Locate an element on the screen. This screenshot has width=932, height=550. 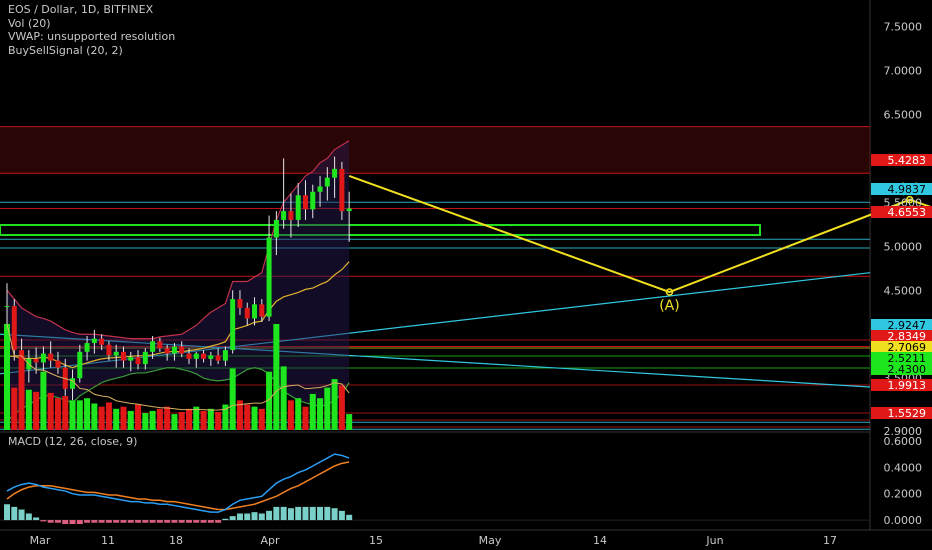
price-tick-label: 6.5000 is located at coordinates (903, 114).